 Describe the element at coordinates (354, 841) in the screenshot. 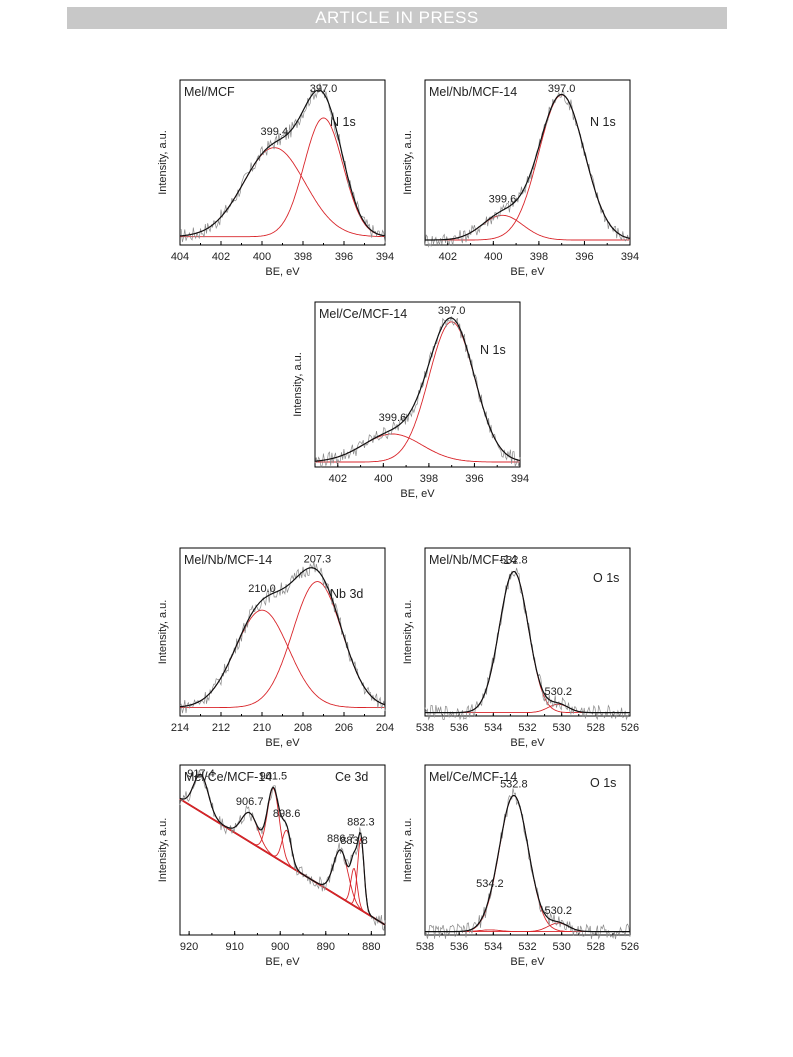

I see `peak-label-883-8: 883.8` at that location.